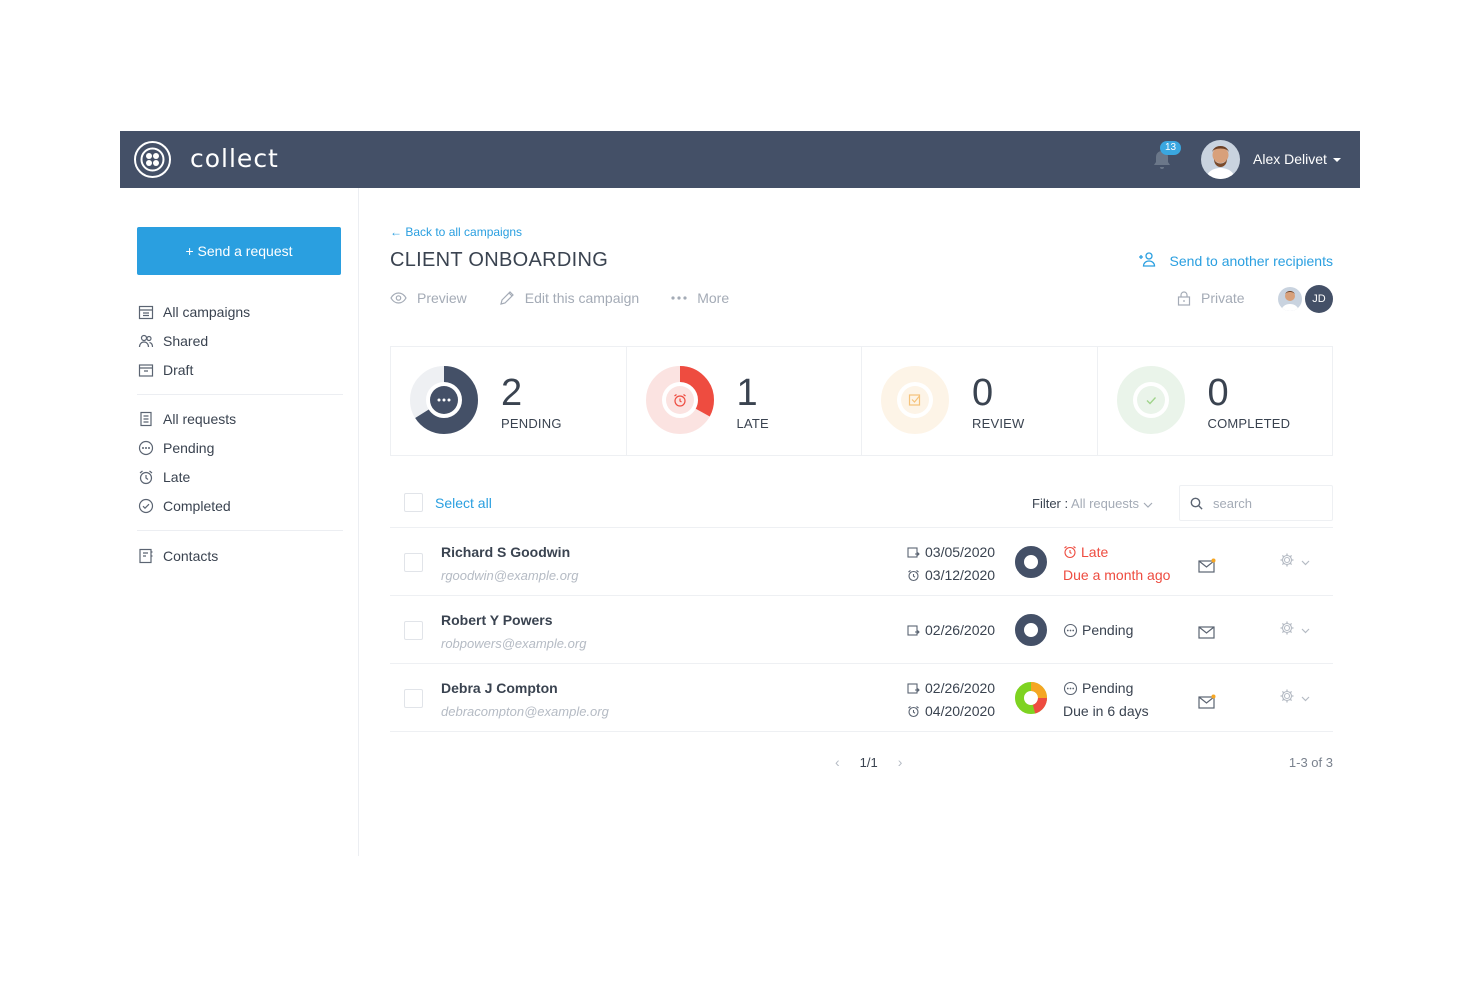 The width and height of the screenshot is (1480, 987). What do you see at coordinates (531, 423) in the screenshot?
I see `stat-label: PENDING` at bounding box center [531, 423].